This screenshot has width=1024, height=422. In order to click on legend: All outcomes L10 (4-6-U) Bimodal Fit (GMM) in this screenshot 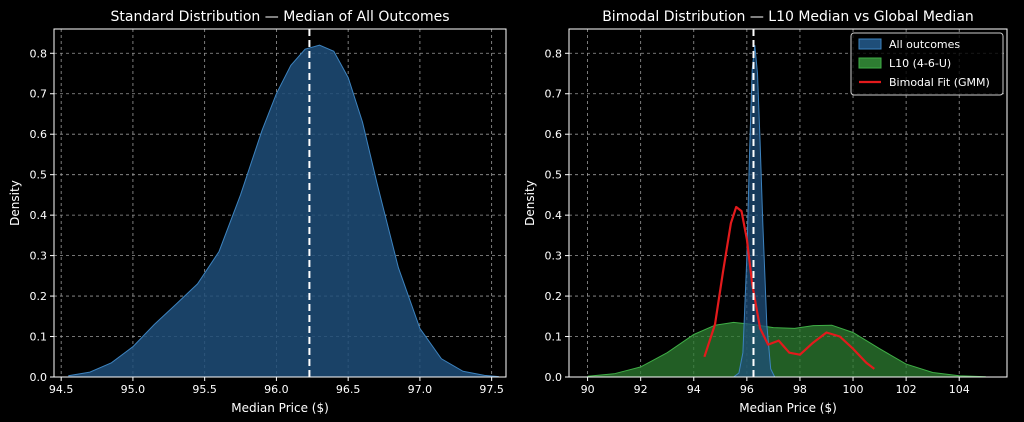, I will do `click(927, 64)`.